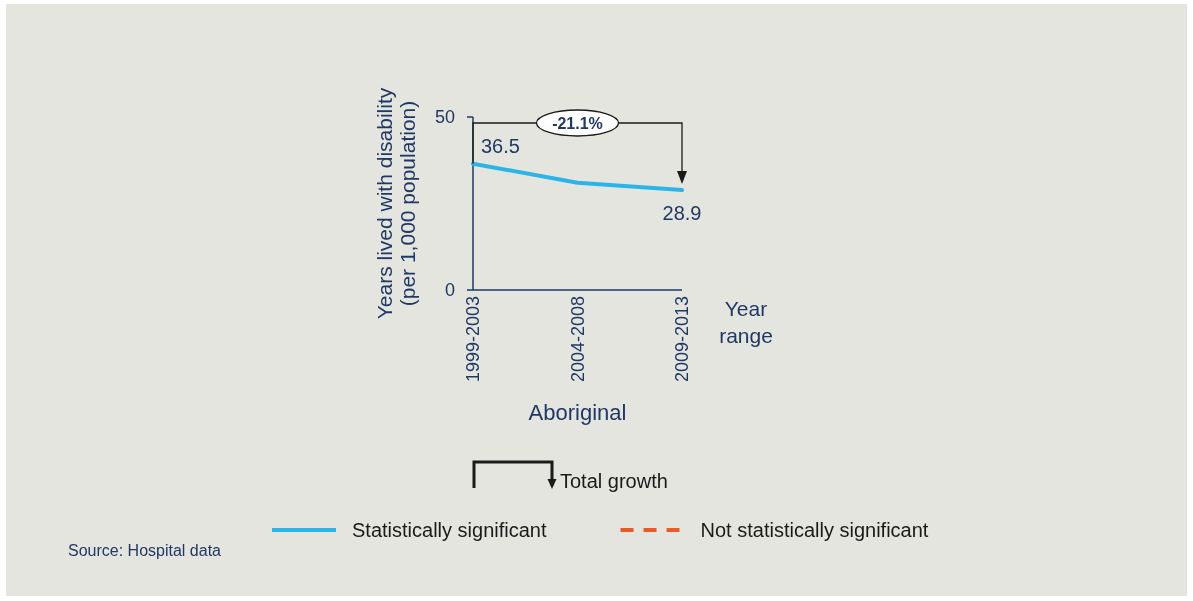 This screenshot has height=601, width=1193. Describe the element at coordinates (449, 290) in the screenshot. I see `y-tick-label: 0` at that location.